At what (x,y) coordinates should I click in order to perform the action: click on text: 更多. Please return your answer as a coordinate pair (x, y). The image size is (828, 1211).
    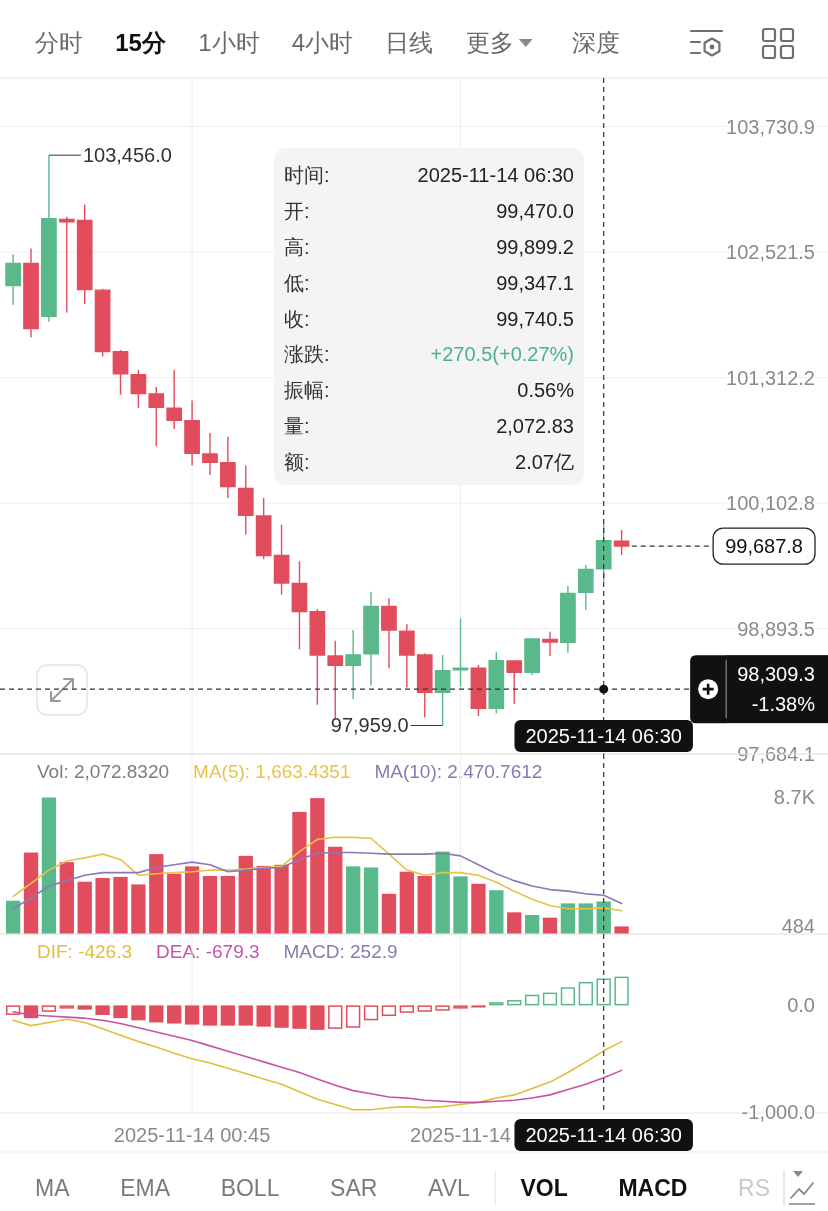
    Looking at the image, I should click on (489, 42).